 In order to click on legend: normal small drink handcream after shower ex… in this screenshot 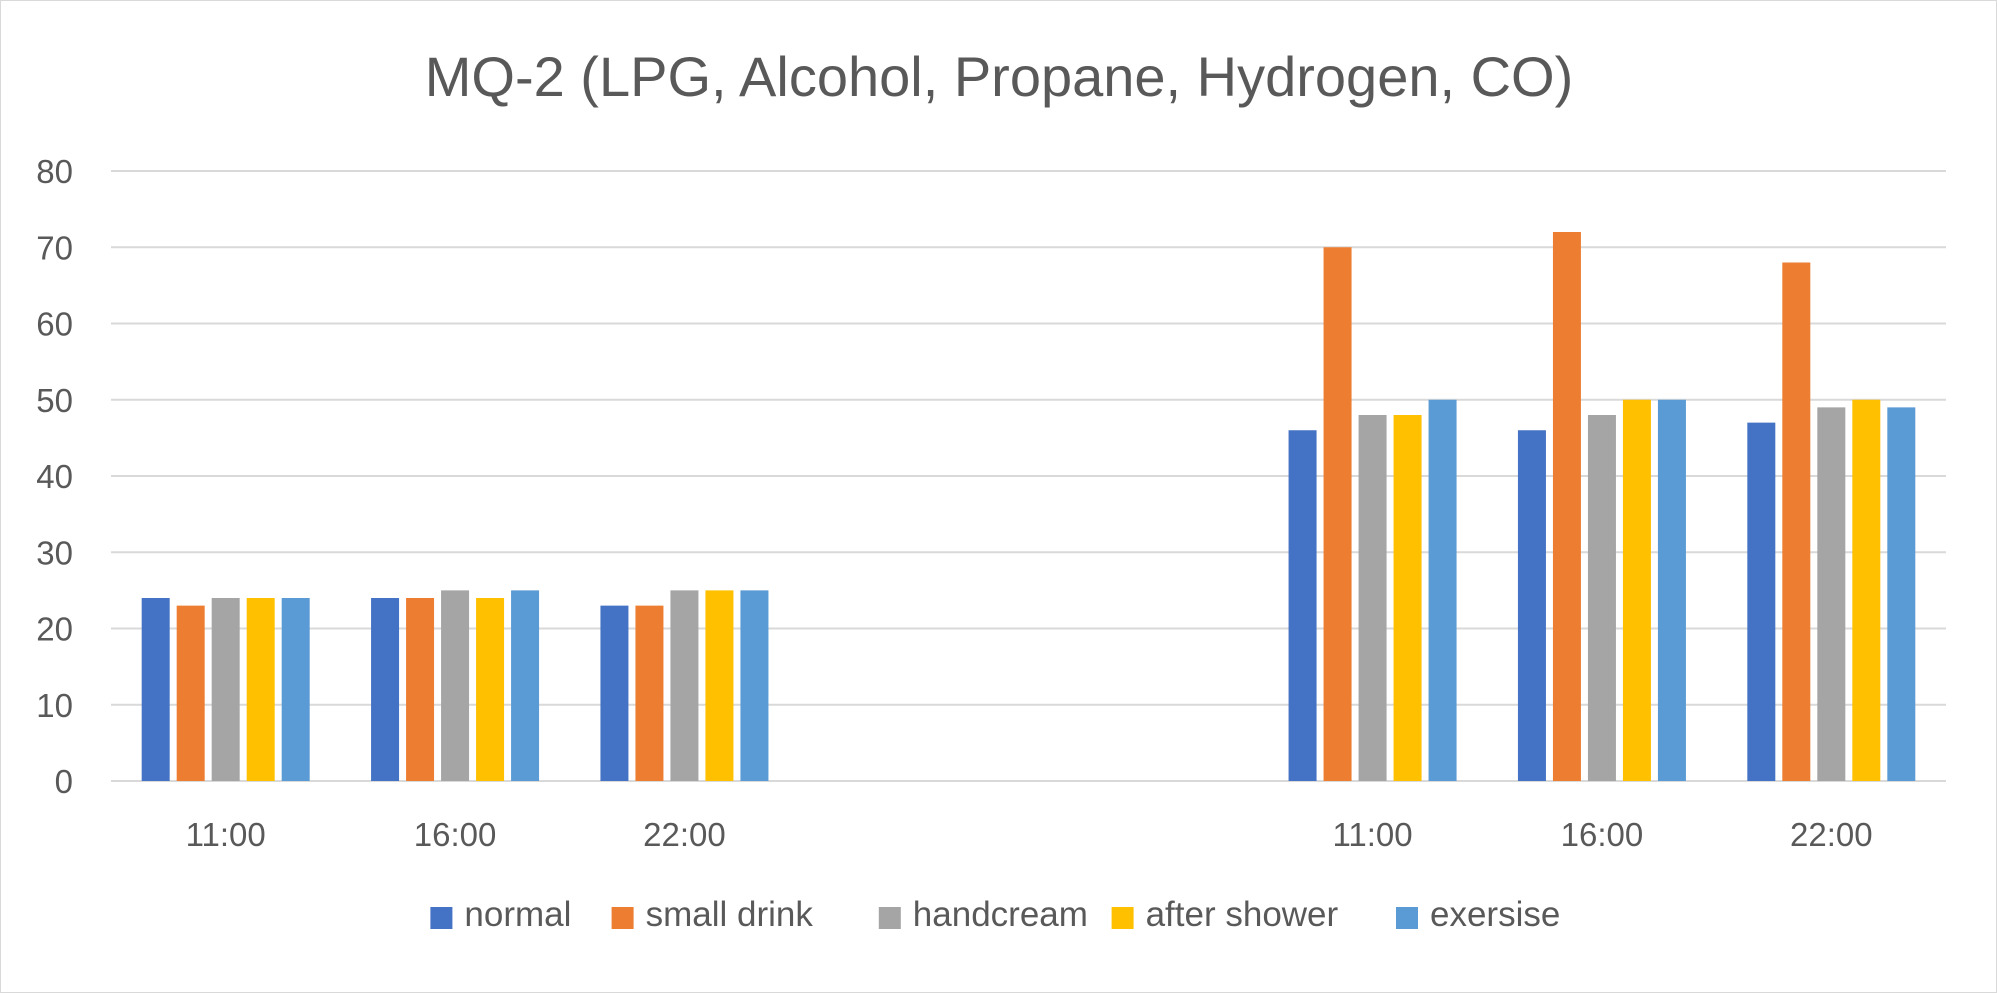, I will do `click(995, 914)`.